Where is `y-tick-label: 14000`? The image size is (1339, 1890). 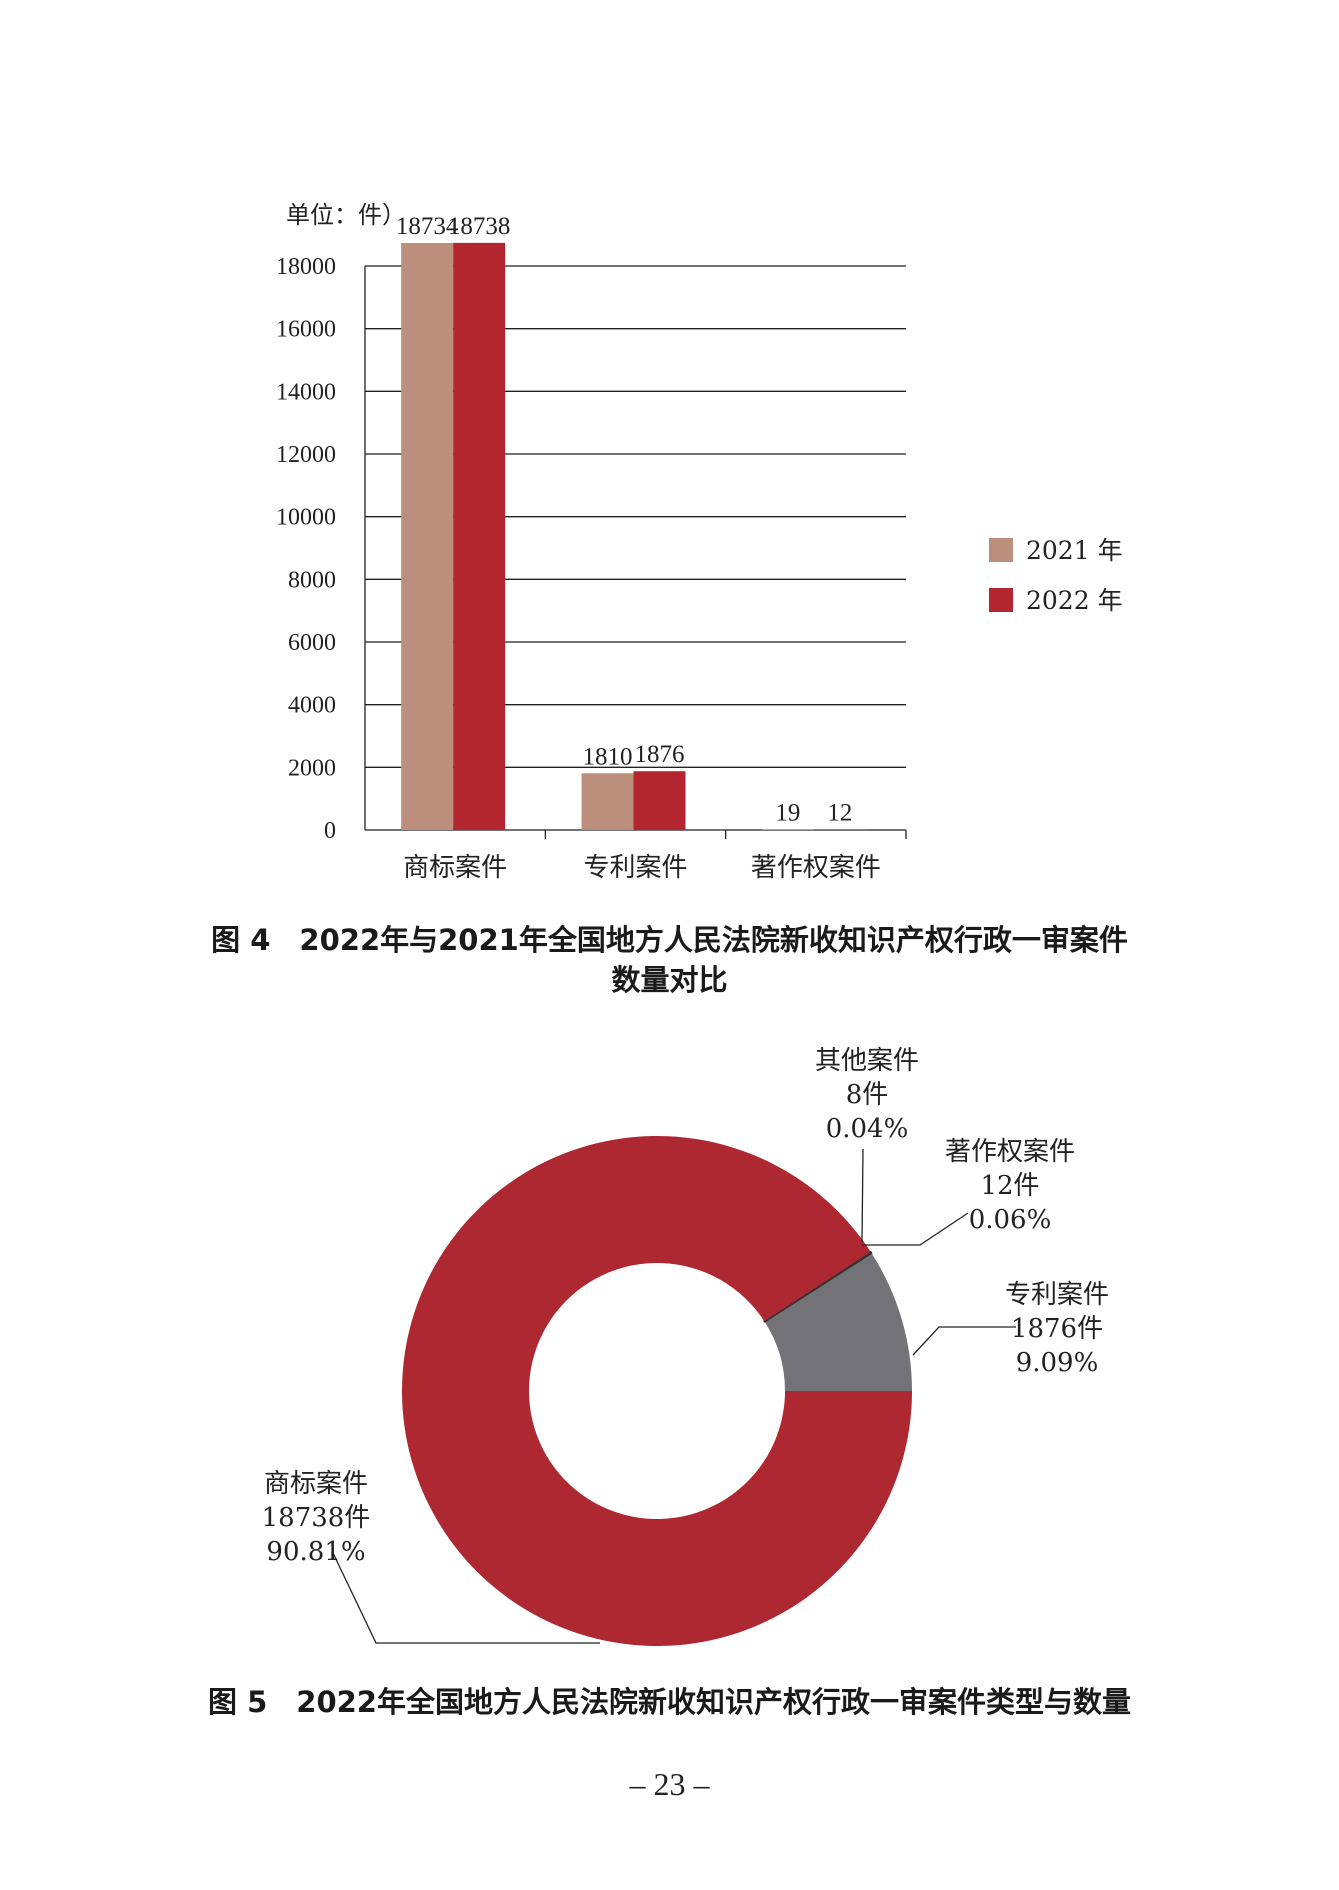
y-tick-label: 14000 is located at coordinates (306, 392).